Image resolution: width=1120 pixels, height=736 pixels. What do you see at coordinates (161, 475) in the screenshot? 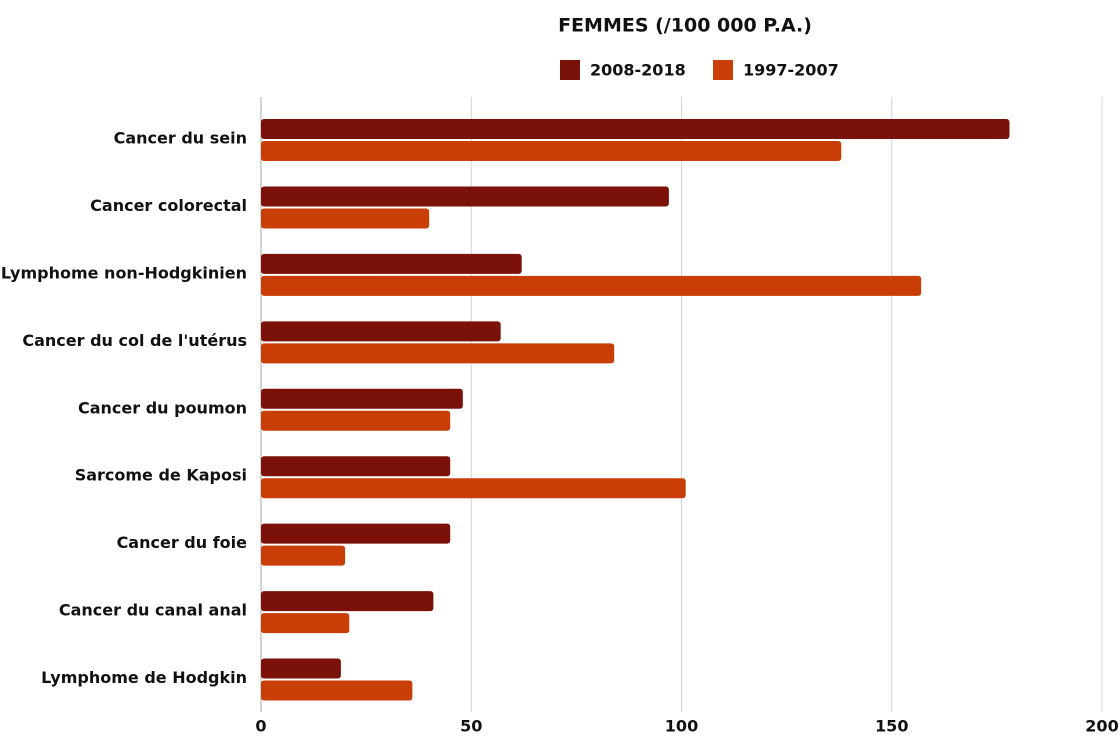
I see `y-tick-label: Sarcome de Kaposi` at bounding box center [161, 475].